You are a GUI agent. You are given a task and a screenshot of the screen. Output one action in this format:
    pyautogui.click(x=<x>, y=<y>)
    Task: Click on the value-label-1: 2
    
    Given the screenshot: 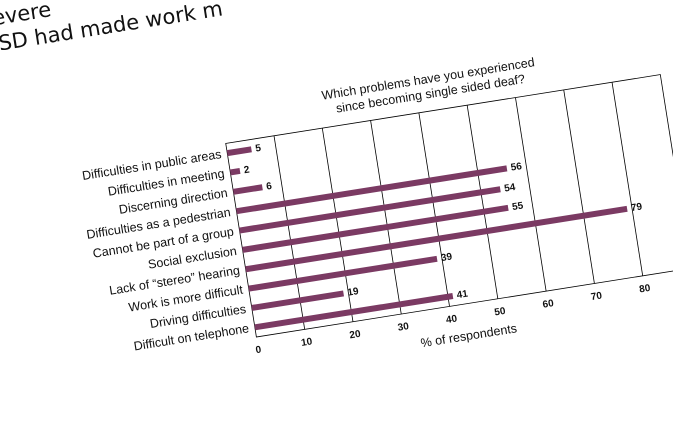 What is the action you would take?
    pyautogui.click(x=247, y=170)
    